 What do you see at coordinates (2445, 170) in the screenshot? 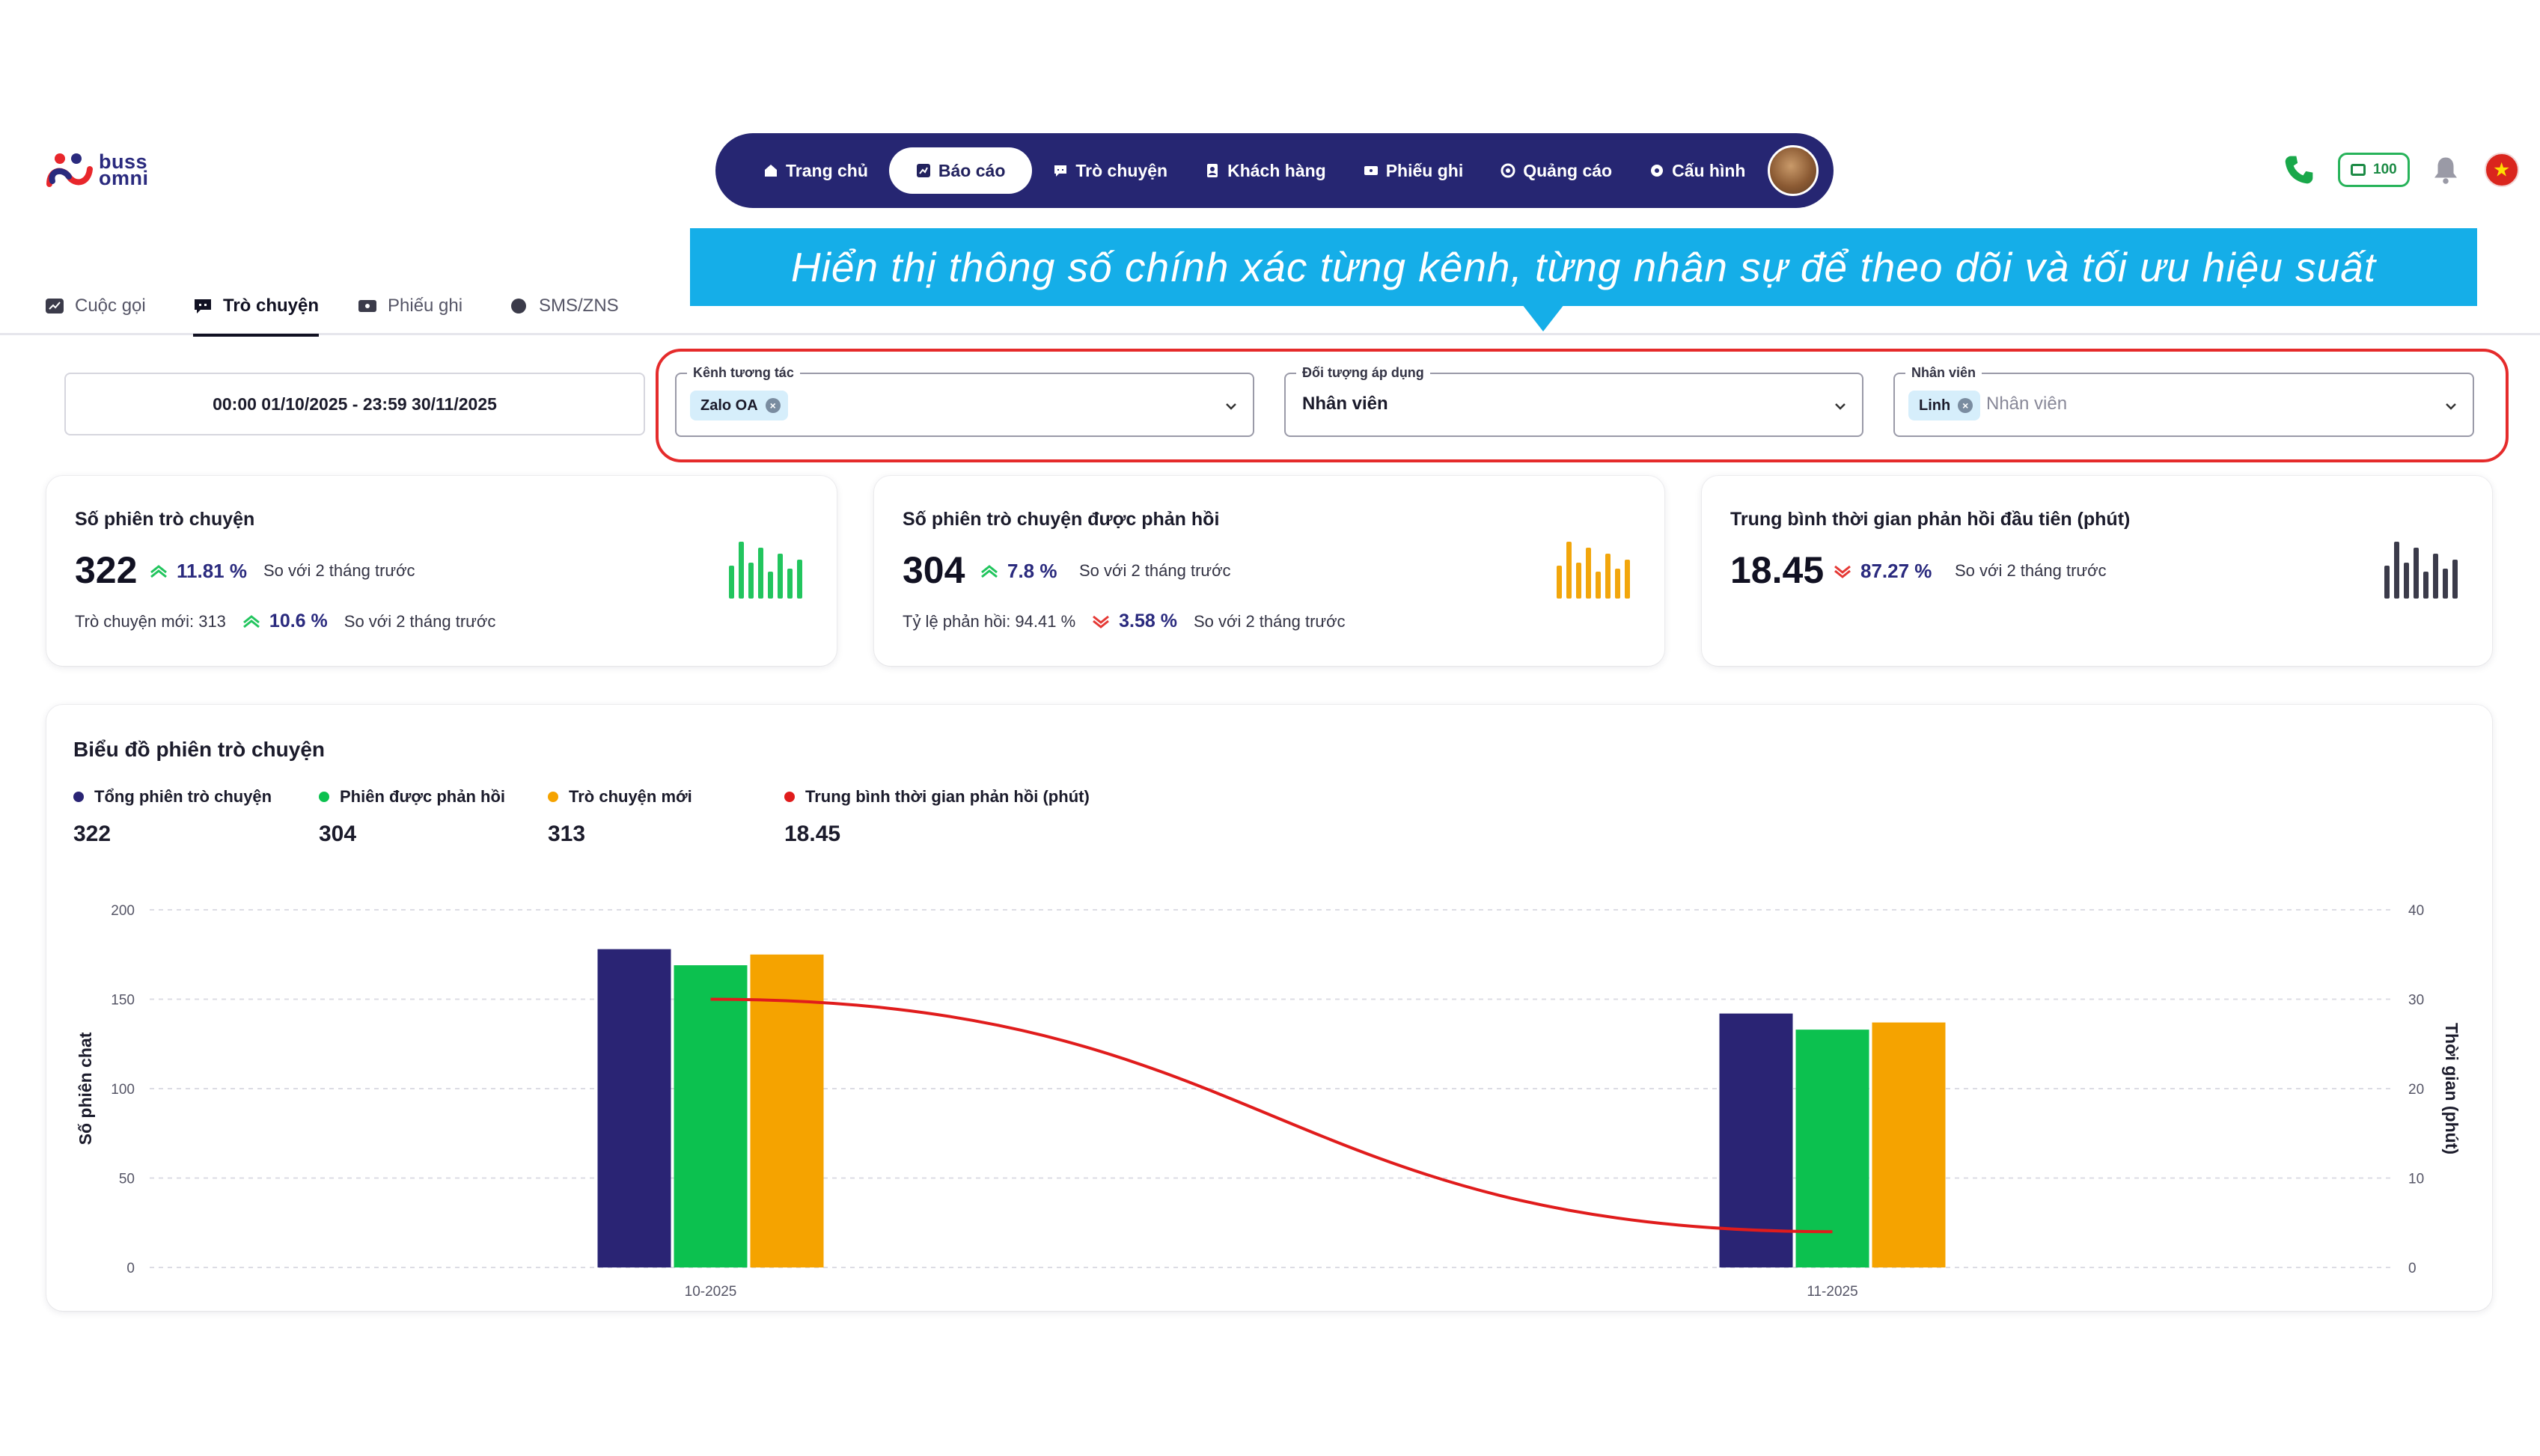
I see `bell-icon` at bounding box center [2445, 170].